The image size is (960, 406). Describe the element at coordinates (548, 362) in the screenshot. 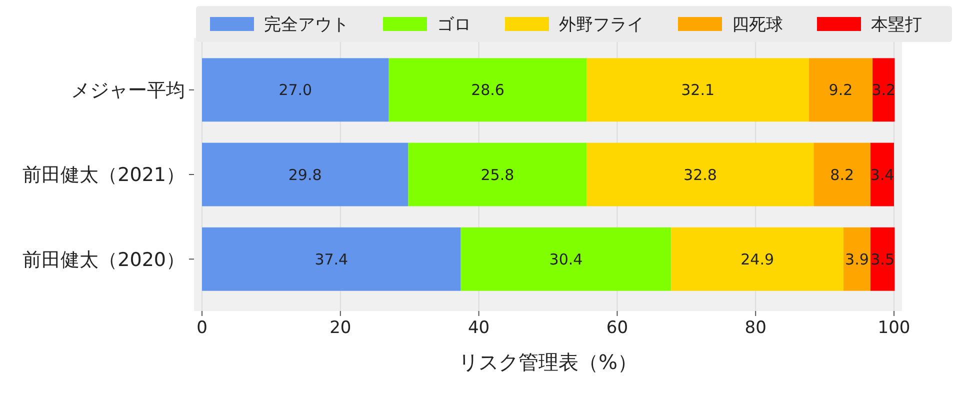

I see `x-axis-title: リスク管理表（%）` at that location.